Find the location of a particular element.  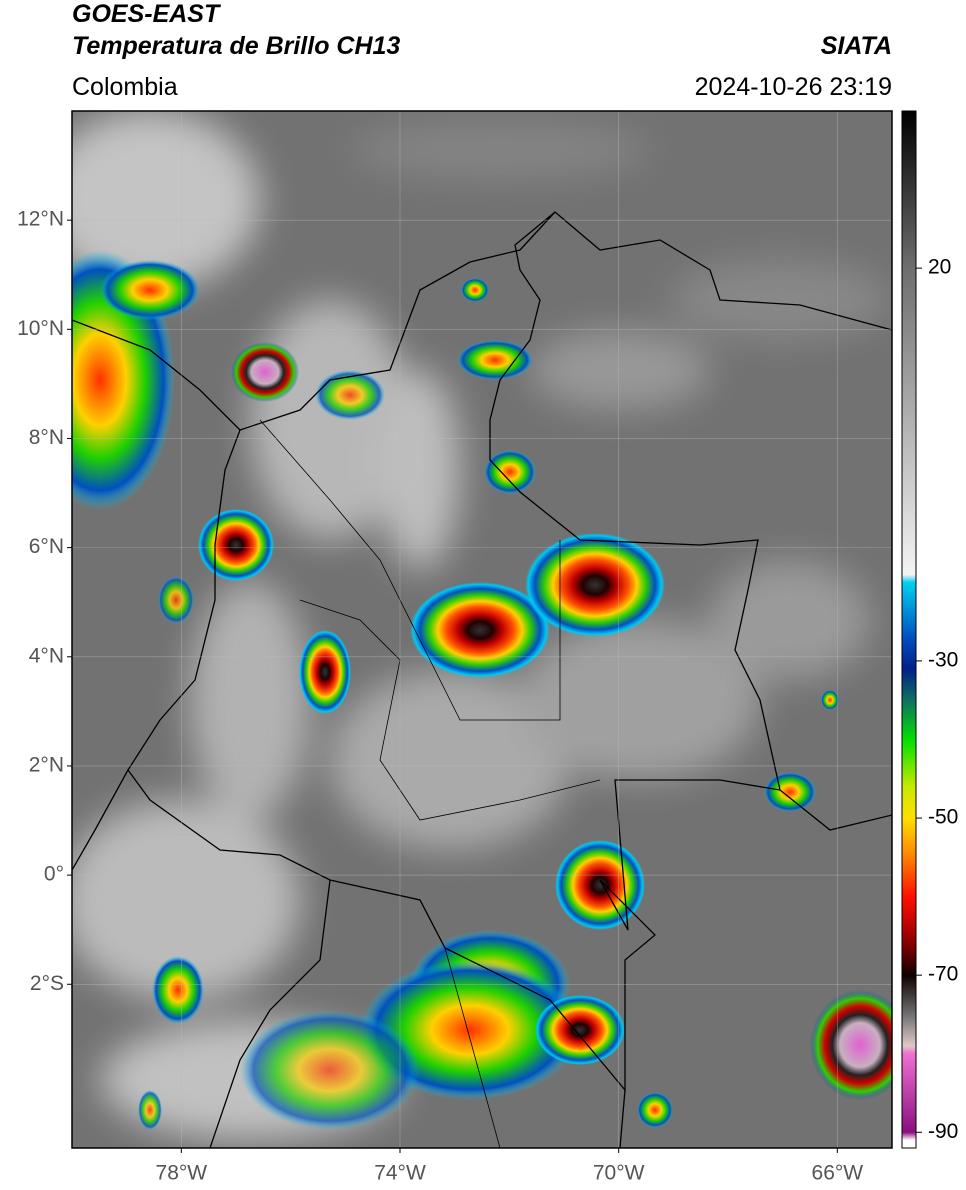

colorbar-tick-label: -50 is located at coordinates (943, 817).